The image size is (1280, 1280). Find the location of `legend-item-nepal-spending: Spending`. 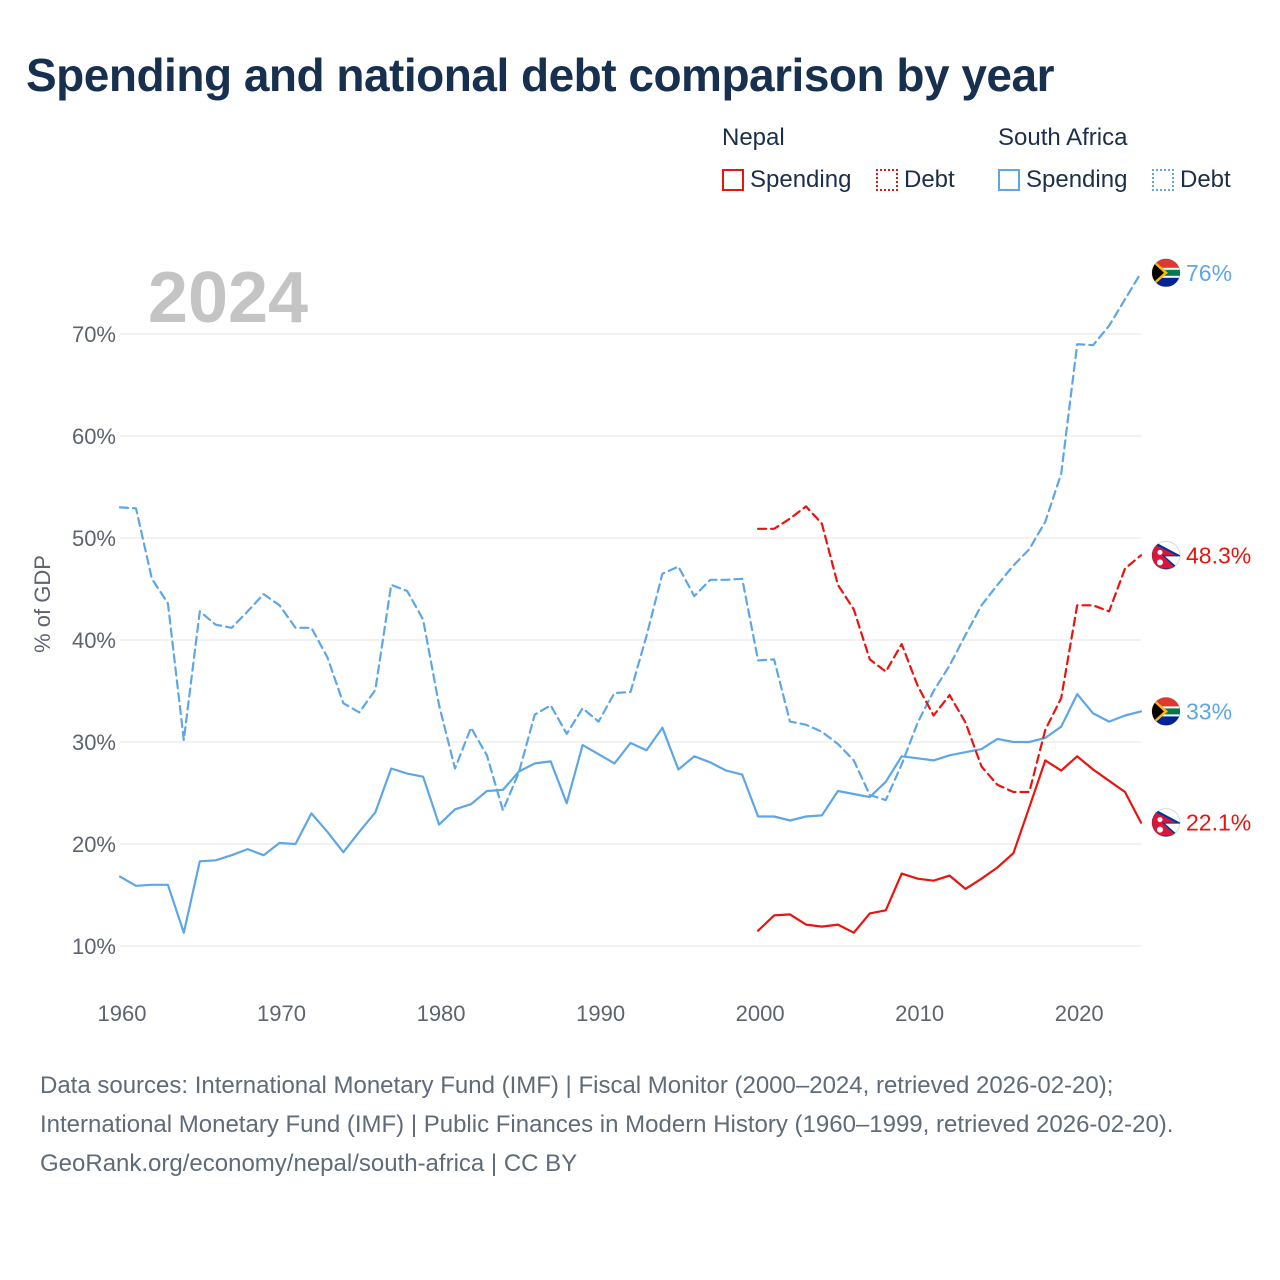

legend-item-nepal-spending: Spending is located at coordinates (786, 180).